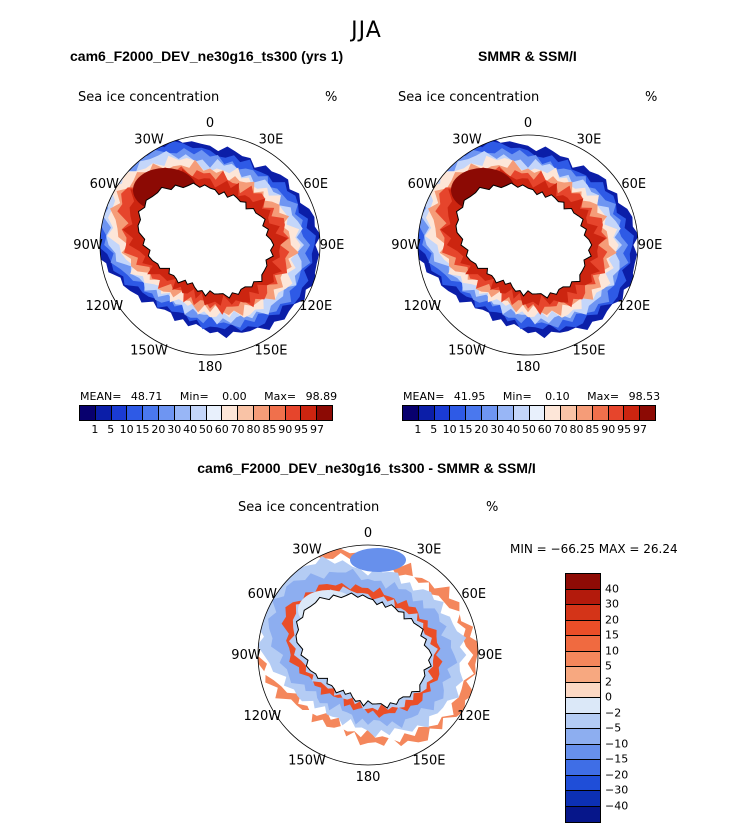 This screenshot has height=823, width=733. What do you see at coordinates (146, 396) in the screenshot?
I see `panel1-mean-value: 48.71` at bounding box center [146, 396].